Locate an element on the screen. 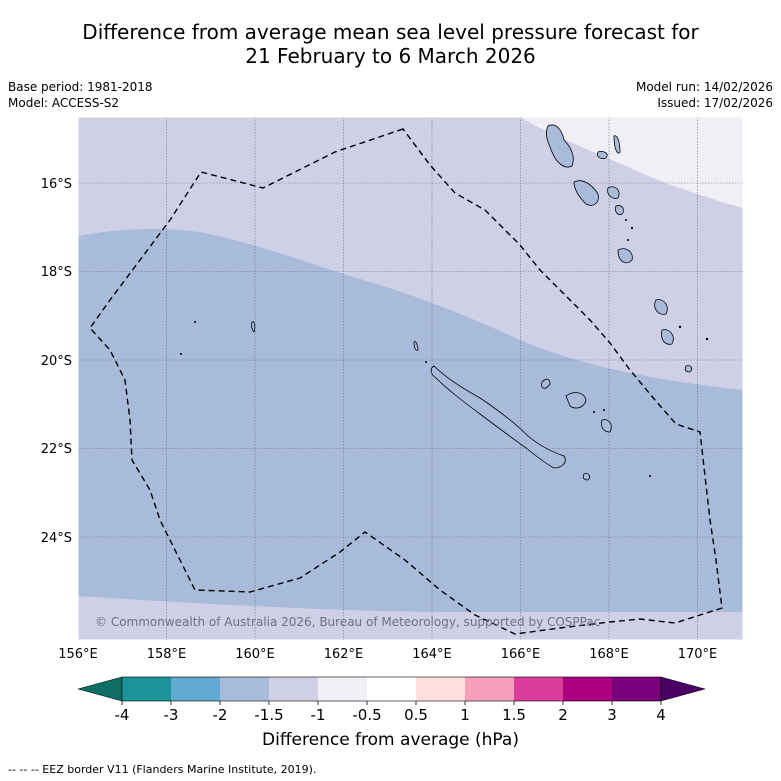 The height and width of the screenshot is (781, 781). vanuatu-aneityum is located at coordinates (688, 369).